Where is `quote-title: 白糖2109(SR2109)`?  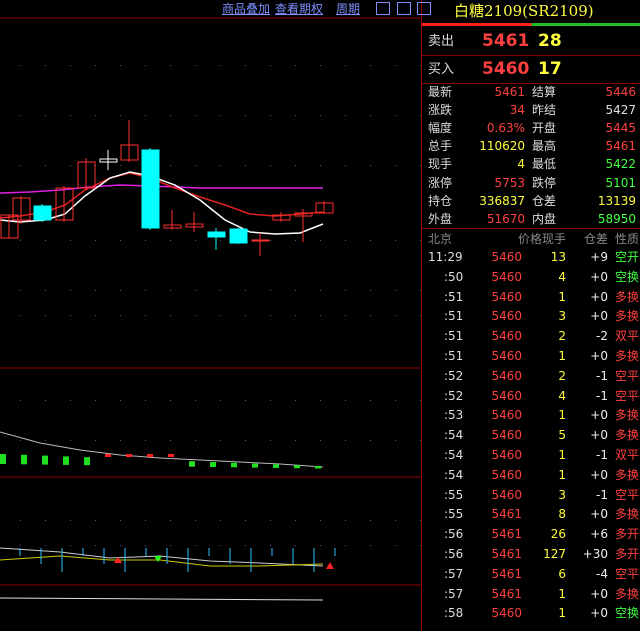
quote-title: 白糖2109(SR2109) is located at coordinates (524, 11).